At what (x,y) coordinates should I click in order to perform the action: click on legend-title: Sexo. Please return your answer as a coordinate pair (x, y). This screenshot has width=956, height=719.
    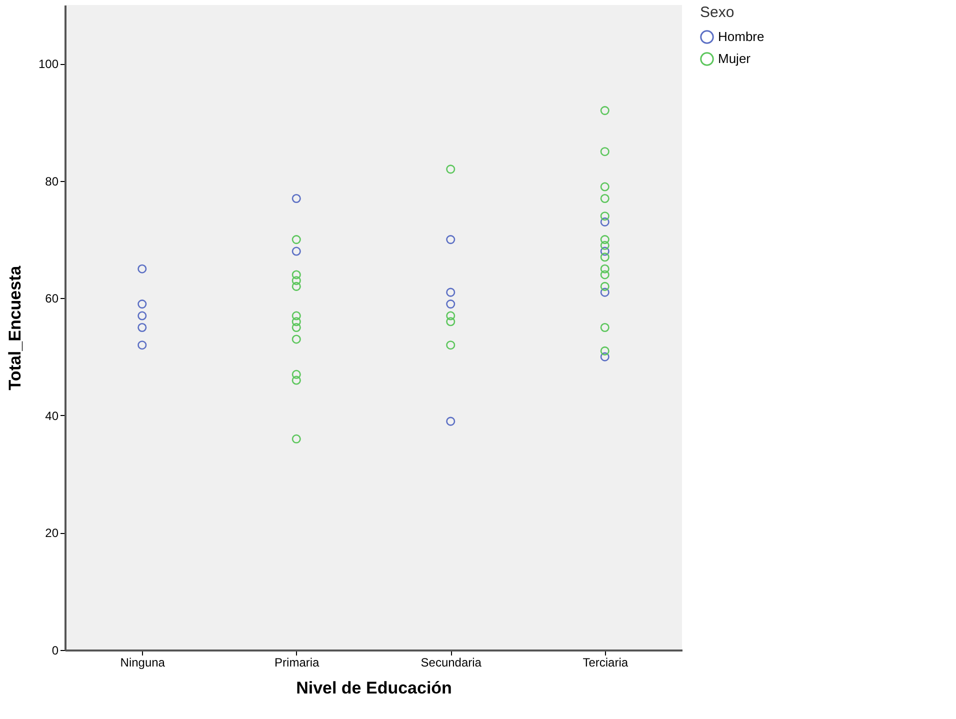
    Looking at the image, I should click on (717, 12).